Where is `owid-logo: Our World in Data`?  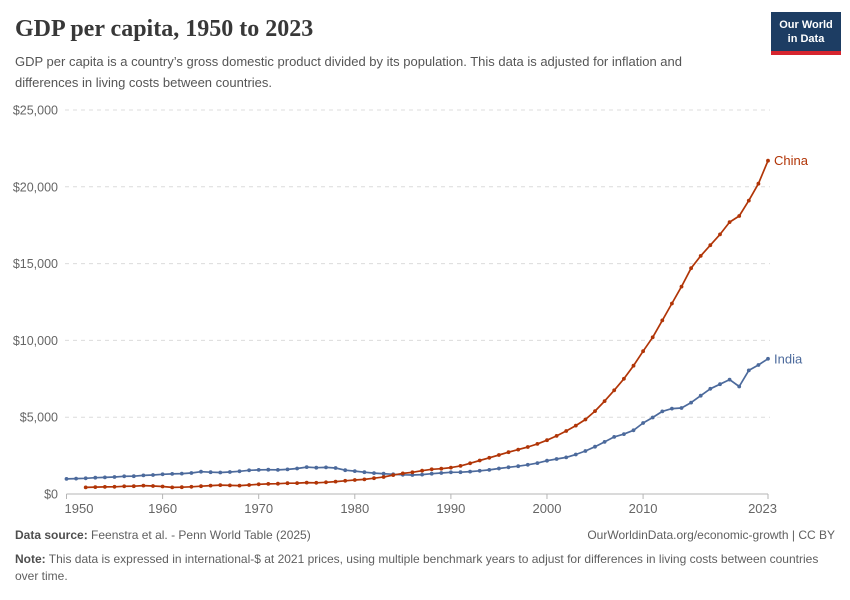
owid-logo: Our World in Data is located at coordinates (806, 33).